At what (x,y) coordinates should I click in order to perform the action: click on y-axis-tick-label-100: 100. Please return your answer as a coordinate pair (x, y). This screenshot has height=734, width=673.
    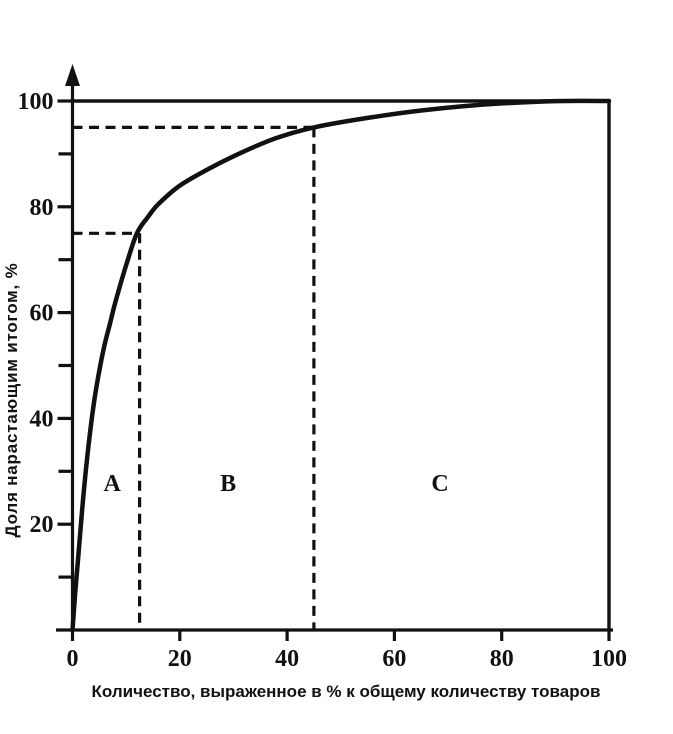
    Looking at the image, I should click on (36, 102).